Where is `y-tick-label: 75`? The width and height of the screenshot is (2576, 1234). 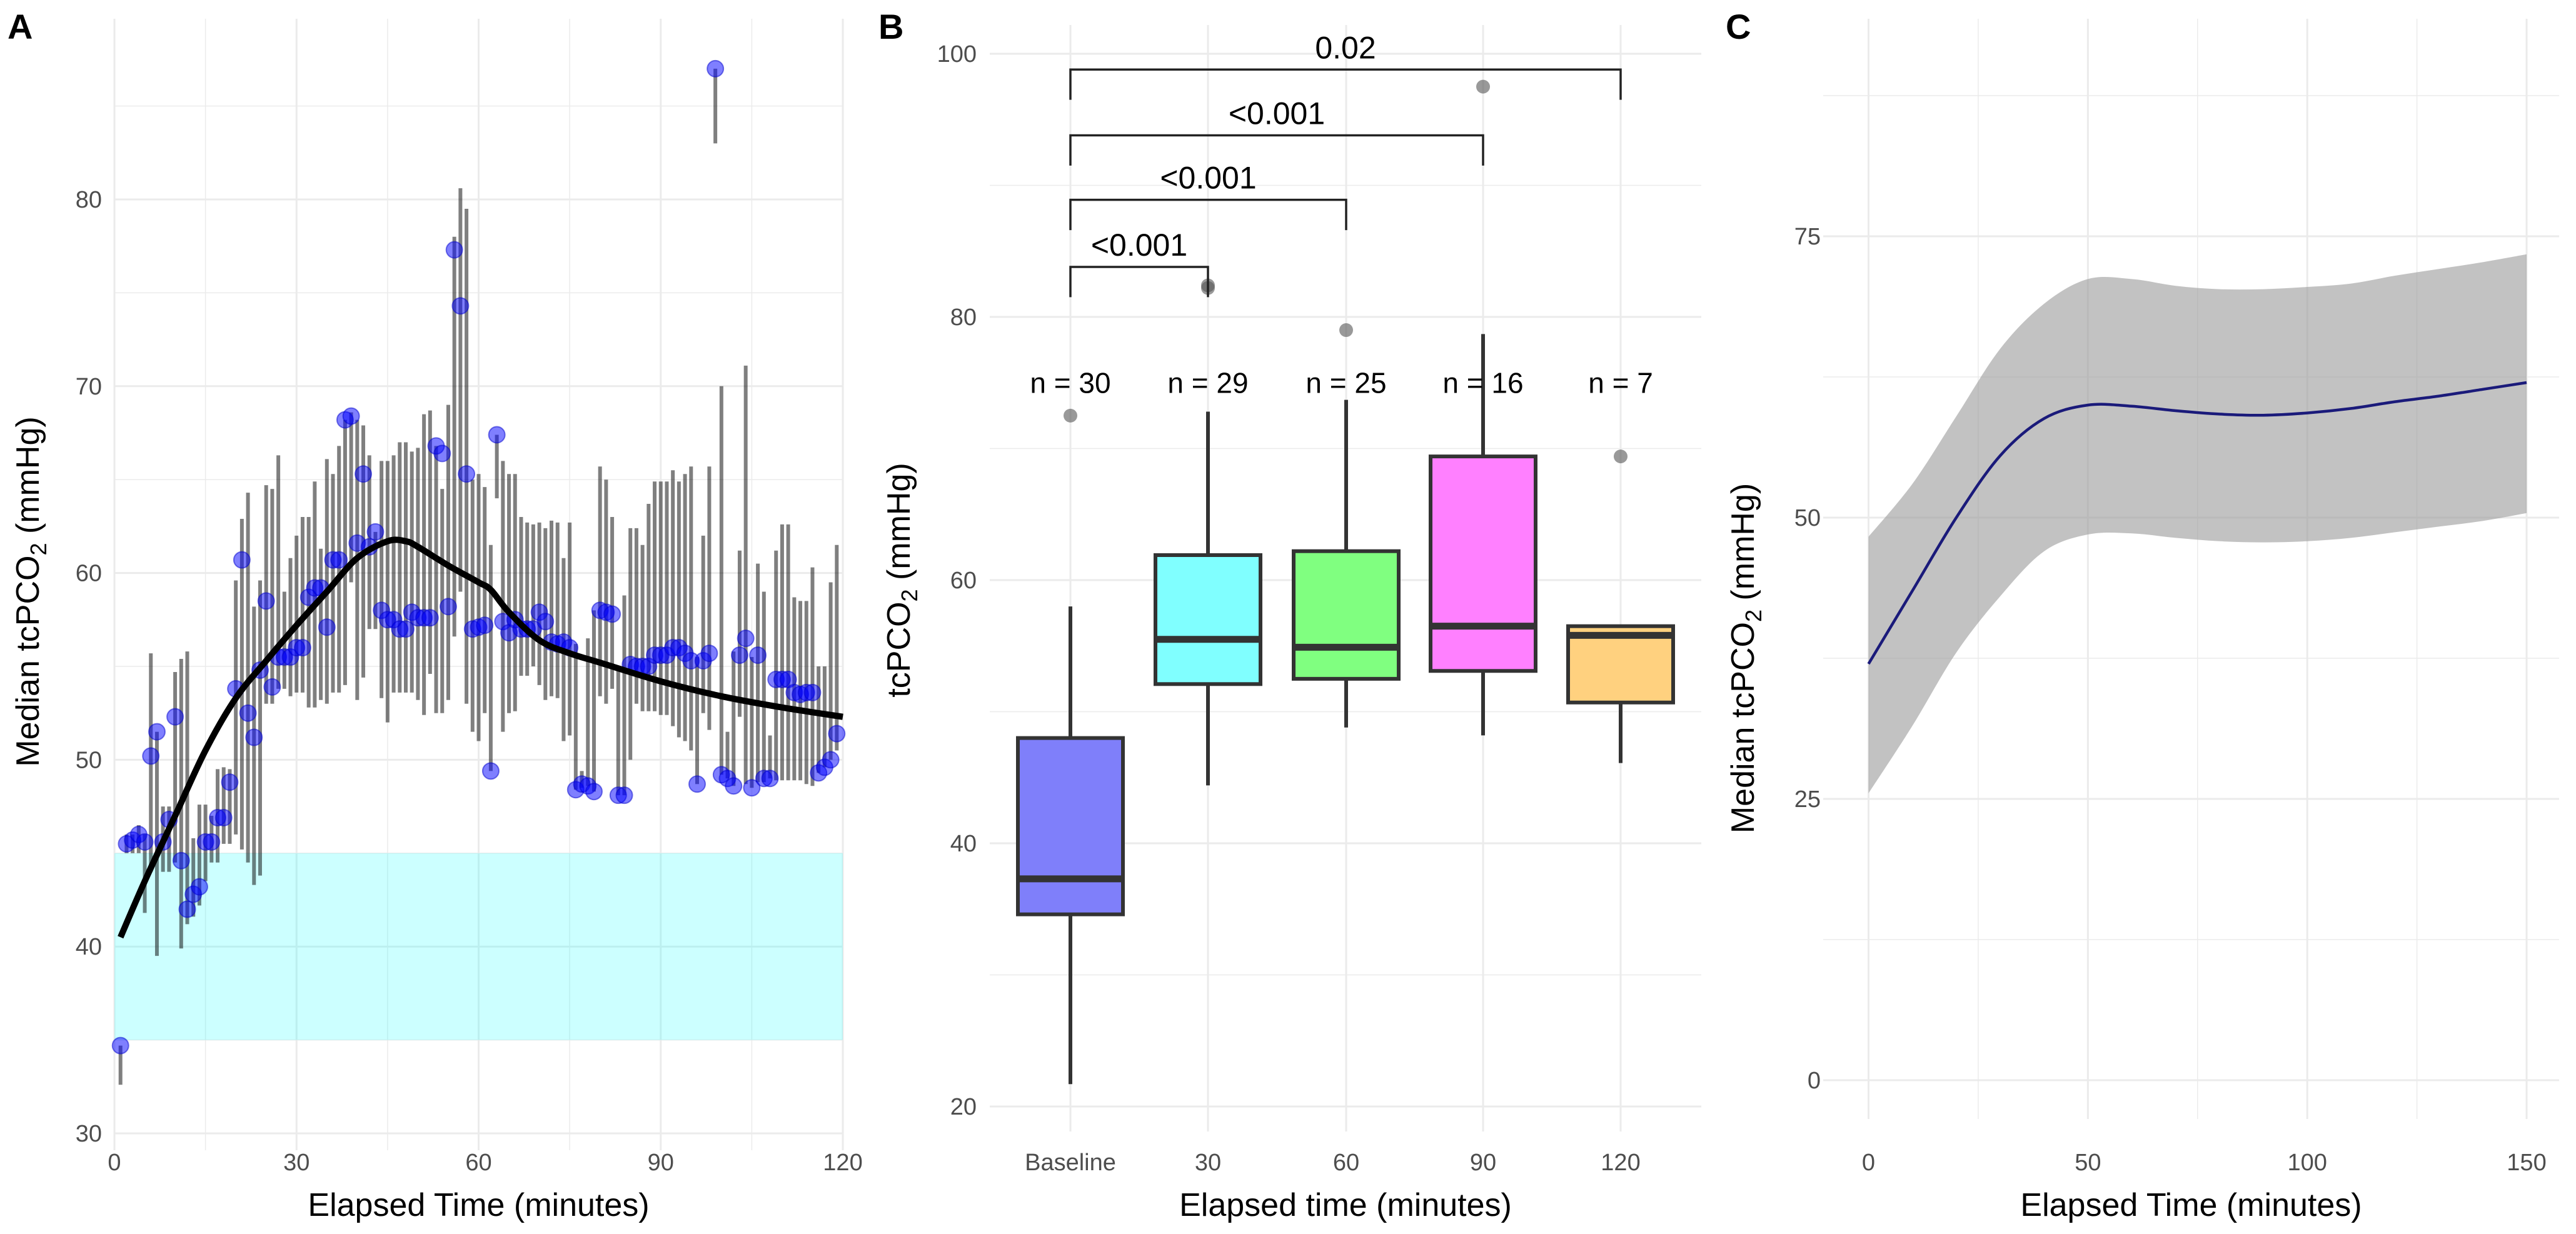
y-tick-label: 75 is located at coordinates (1807, 237).